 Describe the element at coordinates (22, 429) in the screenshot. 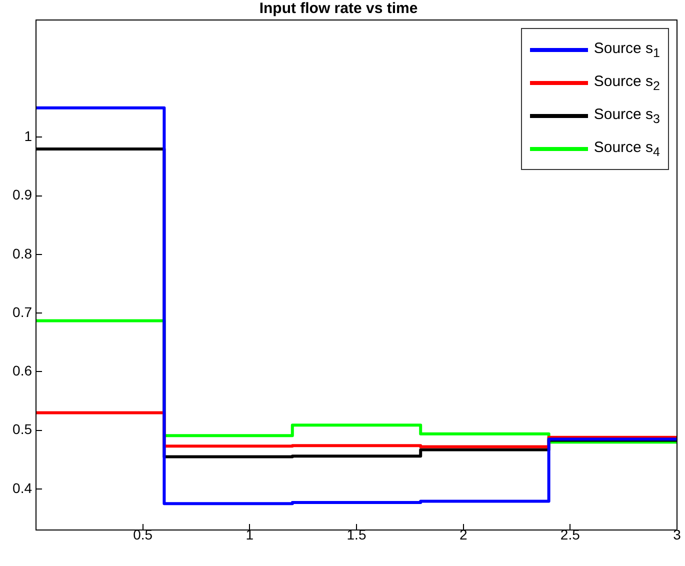

I see `y-tick-label: 0.5` at that location.